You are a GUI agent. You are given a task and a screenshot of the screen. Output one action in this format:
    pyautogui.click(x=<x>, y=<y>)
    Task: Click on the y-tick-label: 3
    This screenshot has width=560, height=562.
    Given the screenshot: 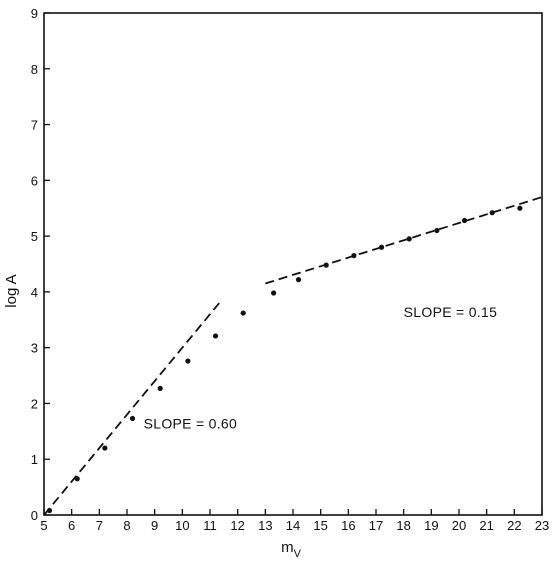 What is the action you would take?
    pyautogui.click(x=34, y=348)
    